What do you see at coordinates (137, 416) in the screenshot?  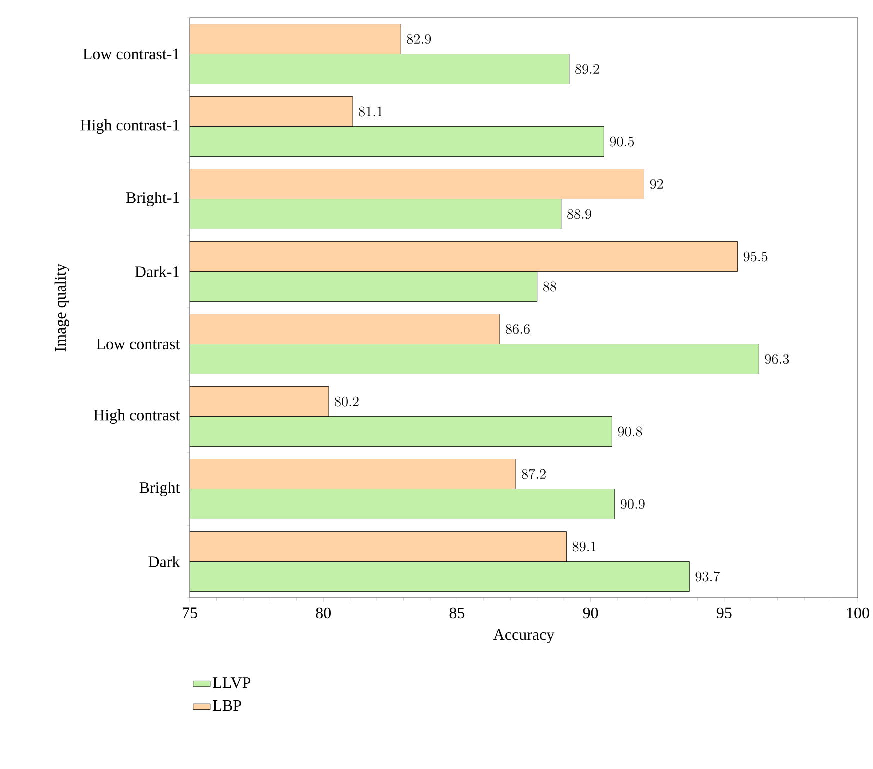 I see `y-tick-label: High contrast` at bounding box center [137, 416].